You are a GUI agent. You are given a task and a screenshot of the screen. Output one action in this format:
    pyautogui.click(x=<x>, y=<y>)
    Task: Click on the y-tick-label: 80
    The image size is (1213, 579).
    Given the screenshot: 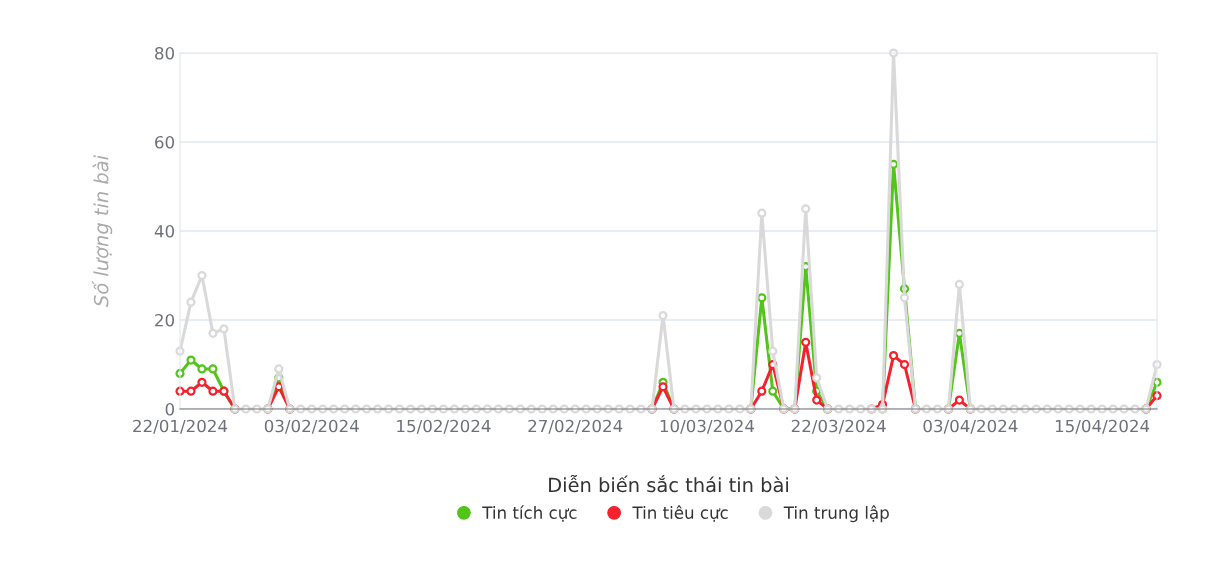 What is the action you would take?
    pyautogui.click(x=165, y=53)
    